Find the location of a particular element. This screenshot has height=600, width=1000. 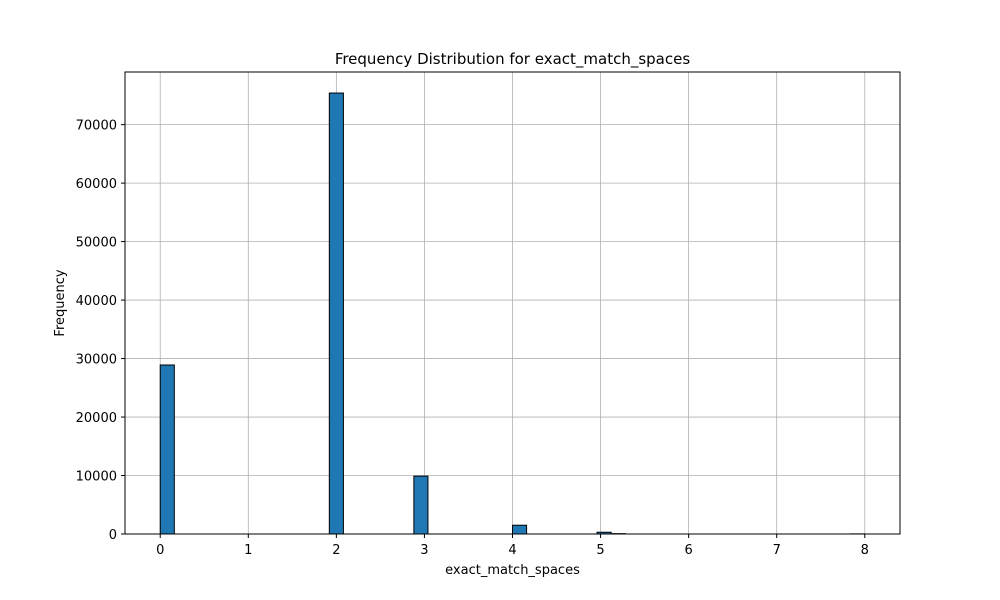

y-tick-label: 10000 is located at coordinates (96, 477).